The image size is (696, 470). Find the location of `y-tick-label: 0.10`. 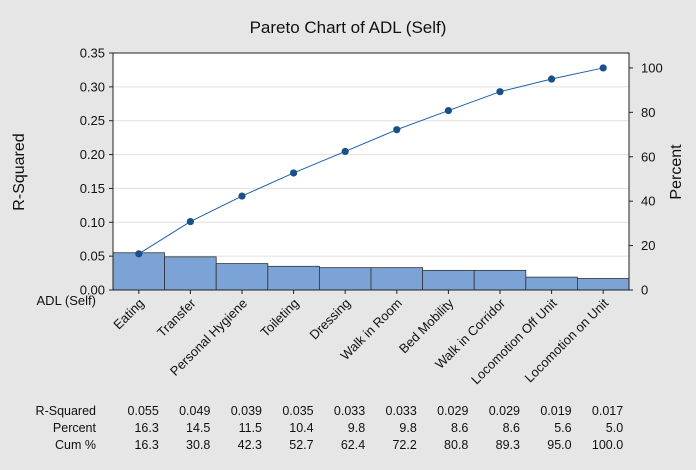

y-tick-label: 0.10 is located at coordinates (92, 222).